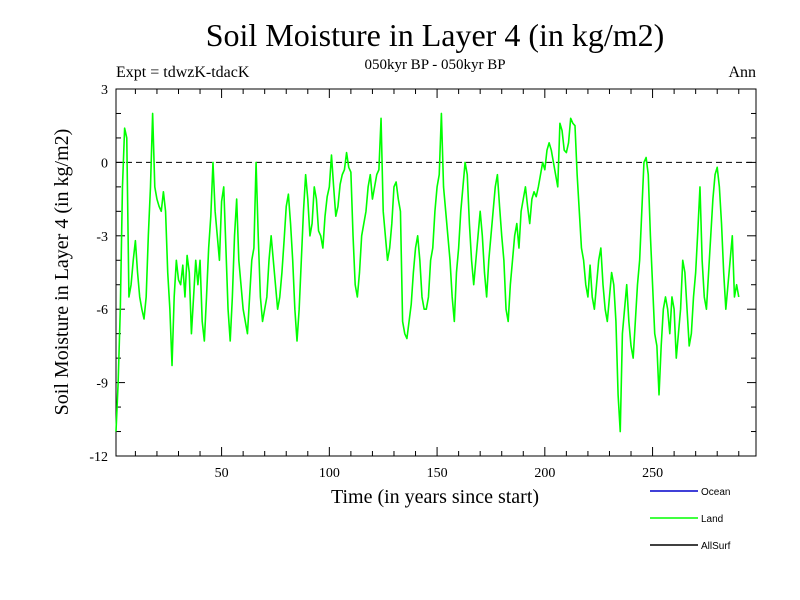  What do you see at coordinates (222, 473) in the screenshot?
I see `x-tick-label: 50` at bounding box center [222, 473].